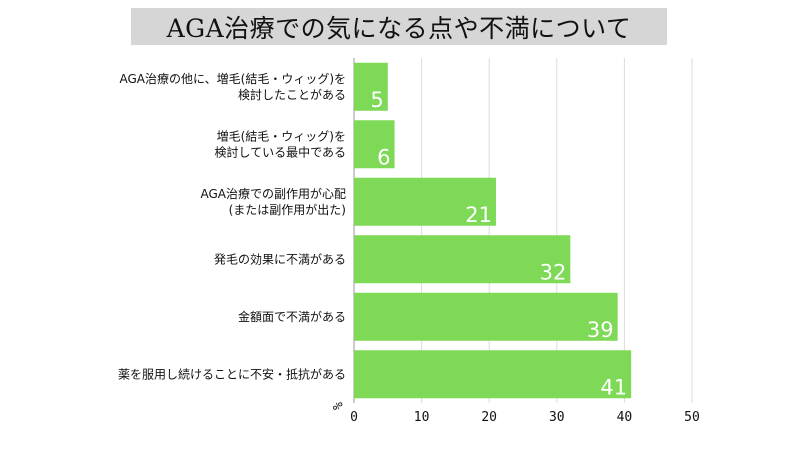 The width and height of the screenshot is (800, 450). What do you see at coordinates (287, 209) in the screenshot?
I see `category-label-2-line-1: (または副作用が出た)` at bounding box center [287, 209].